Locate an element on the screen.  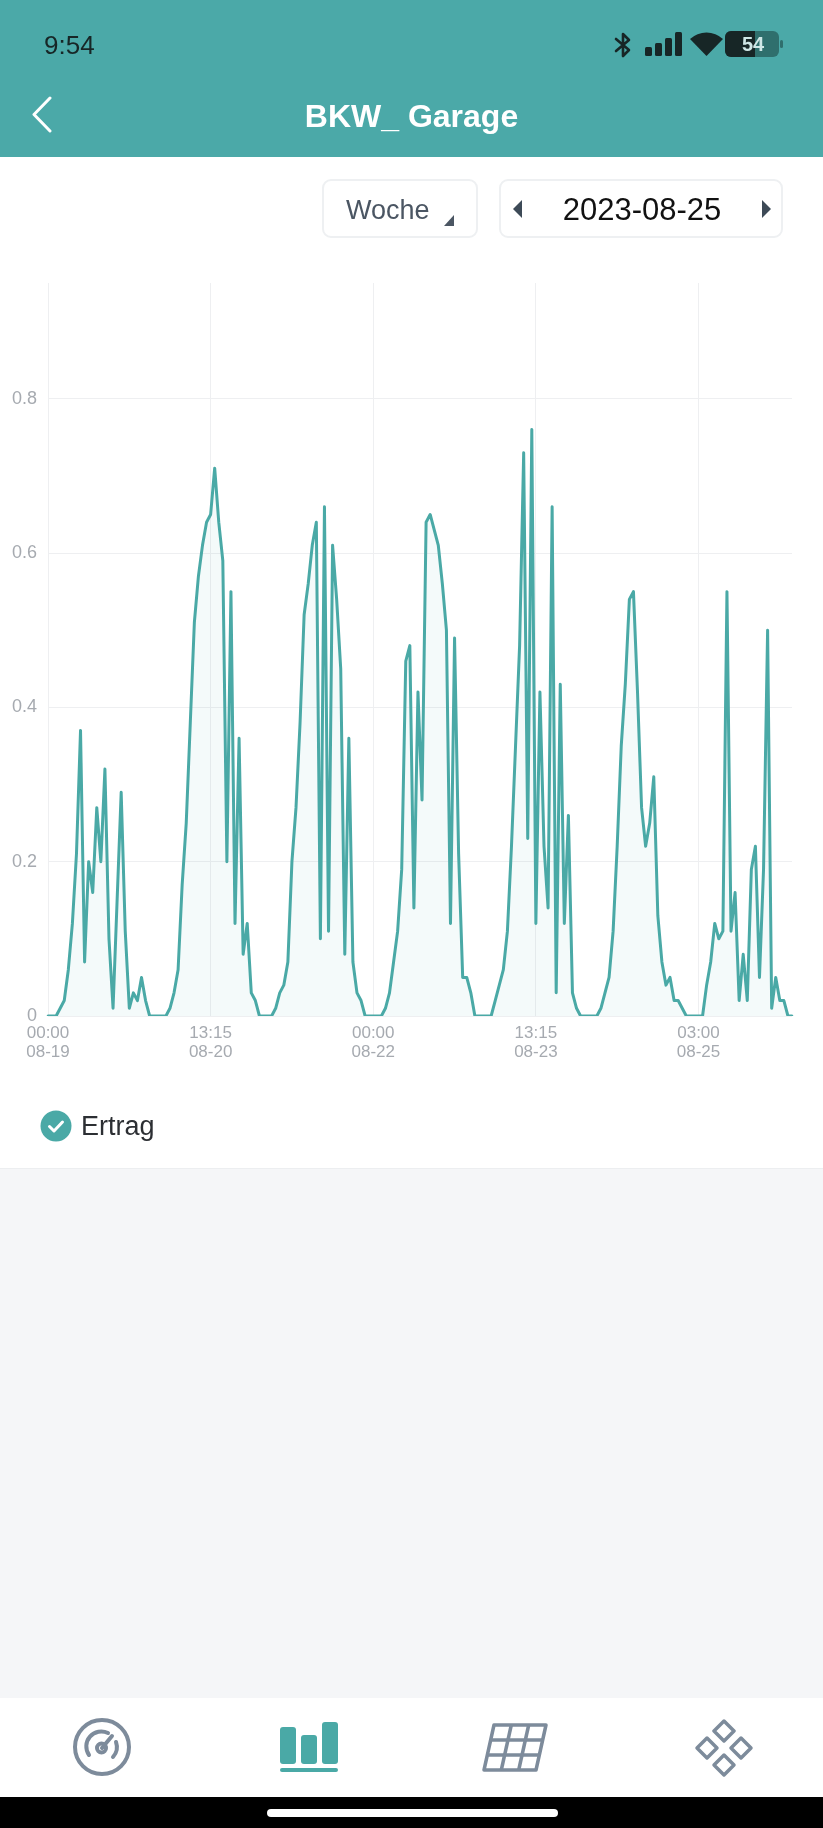
y-tick-label: 0 is located at coordinates (31, 1014).